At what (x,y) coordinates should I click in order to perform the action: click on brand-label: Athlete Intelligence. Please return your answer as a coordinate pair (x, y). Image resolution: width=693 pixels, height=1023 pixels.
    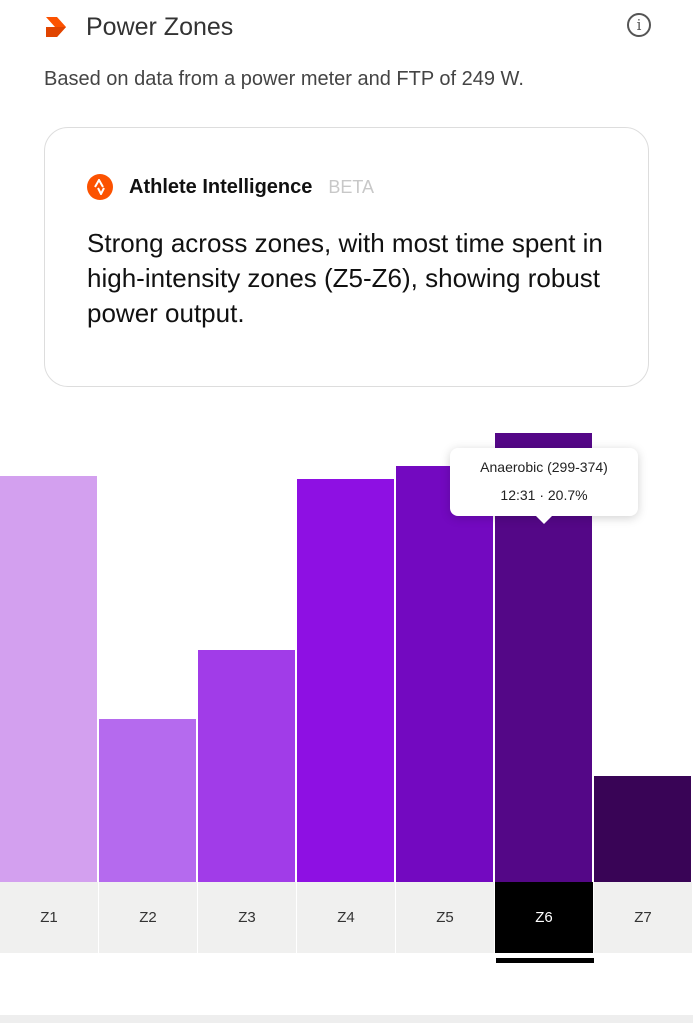
    Looking at the image, I should click on (221, 186).